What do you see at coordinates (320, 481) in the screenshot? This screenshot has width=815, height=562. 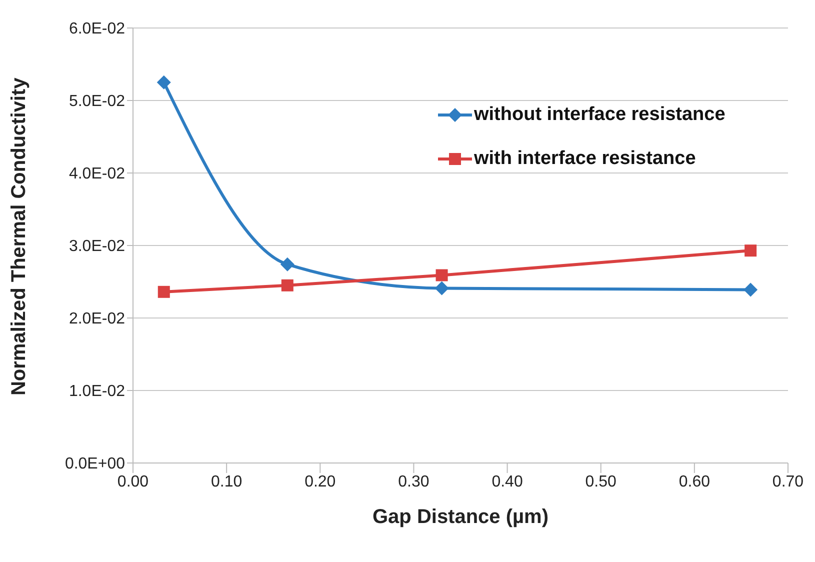 I see `x-tick-label: 0.20` at bounding box center [320, 481].